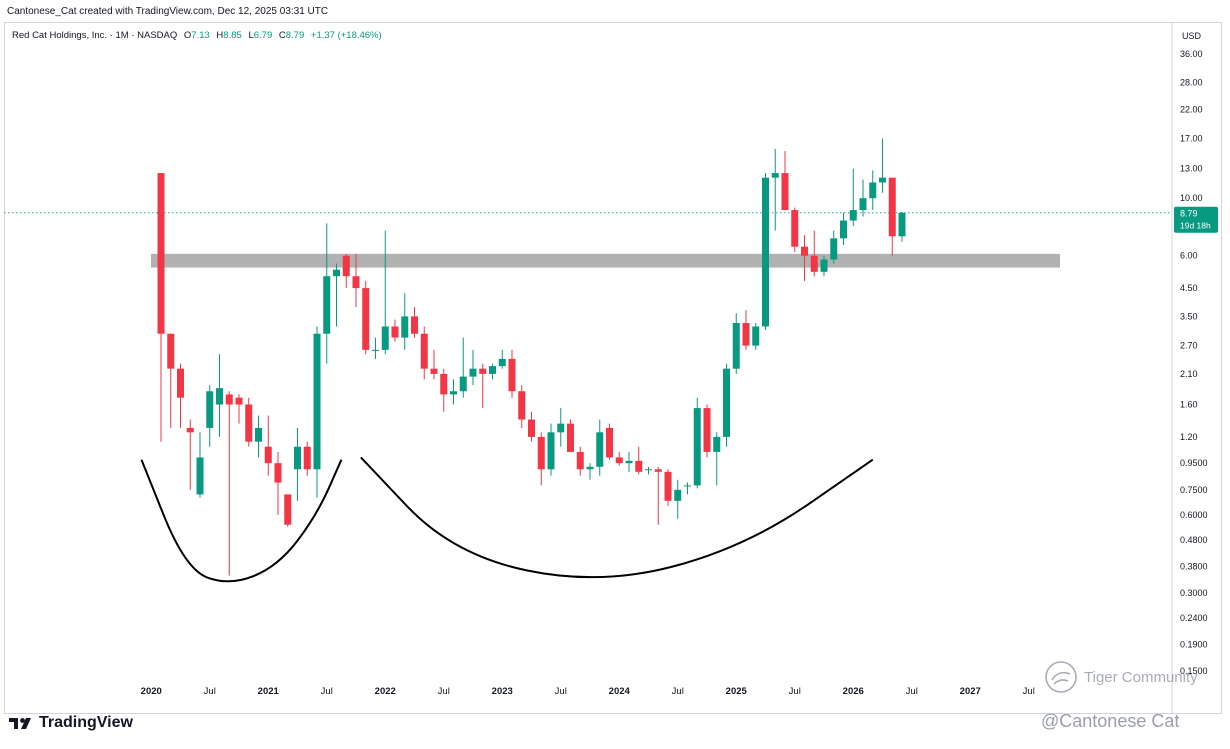 The height and width of the screenshot is (749, 1230). Describe the element at coordinates (1194, 490) in the screenshot. I see `price-tick-label: 0.7500` at that location.